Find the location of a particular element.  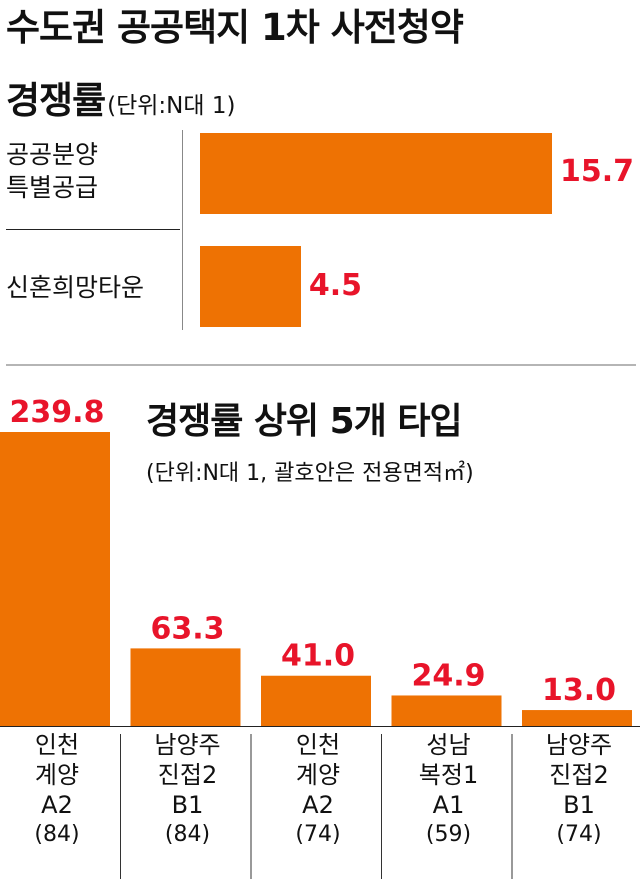

hbar-value-label: 15.7 is located at coordinates (597, 171).